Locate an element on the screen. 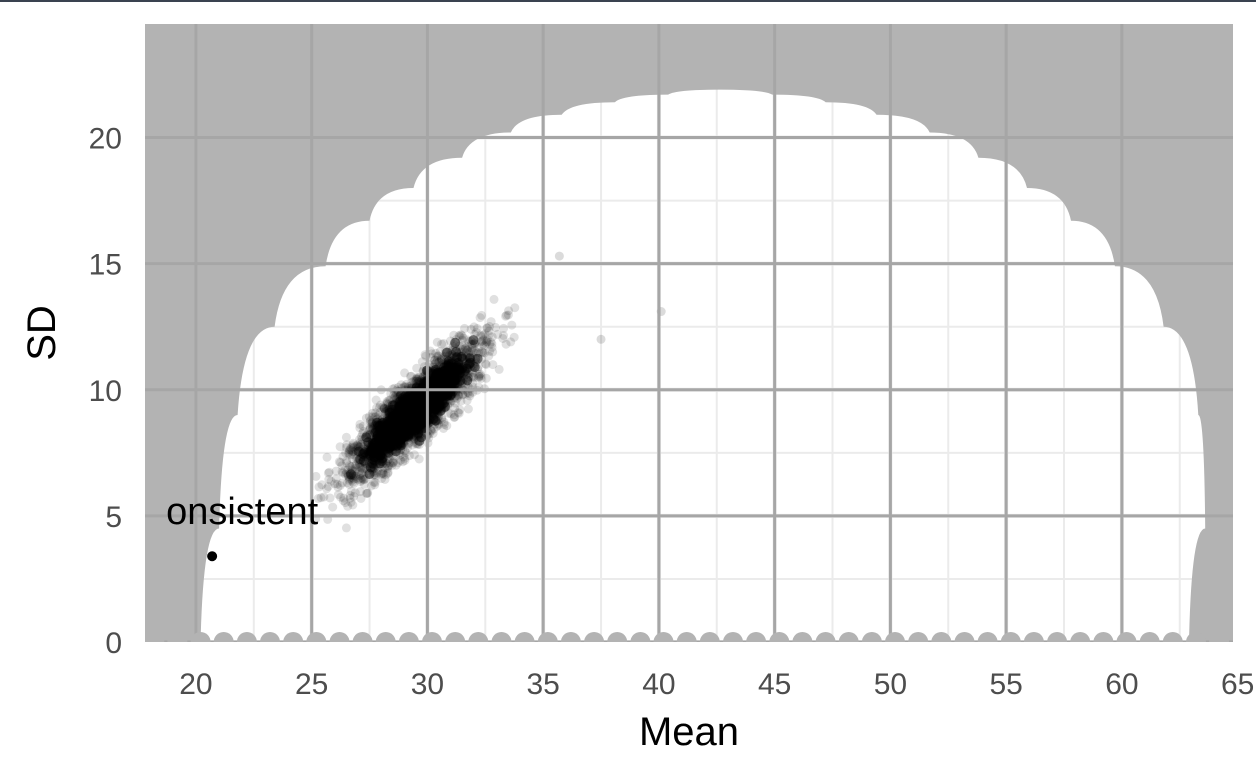 The width and height of the screenshot is (1256, 778). annotation-label: onsistent is located at coordinates (242, 512).